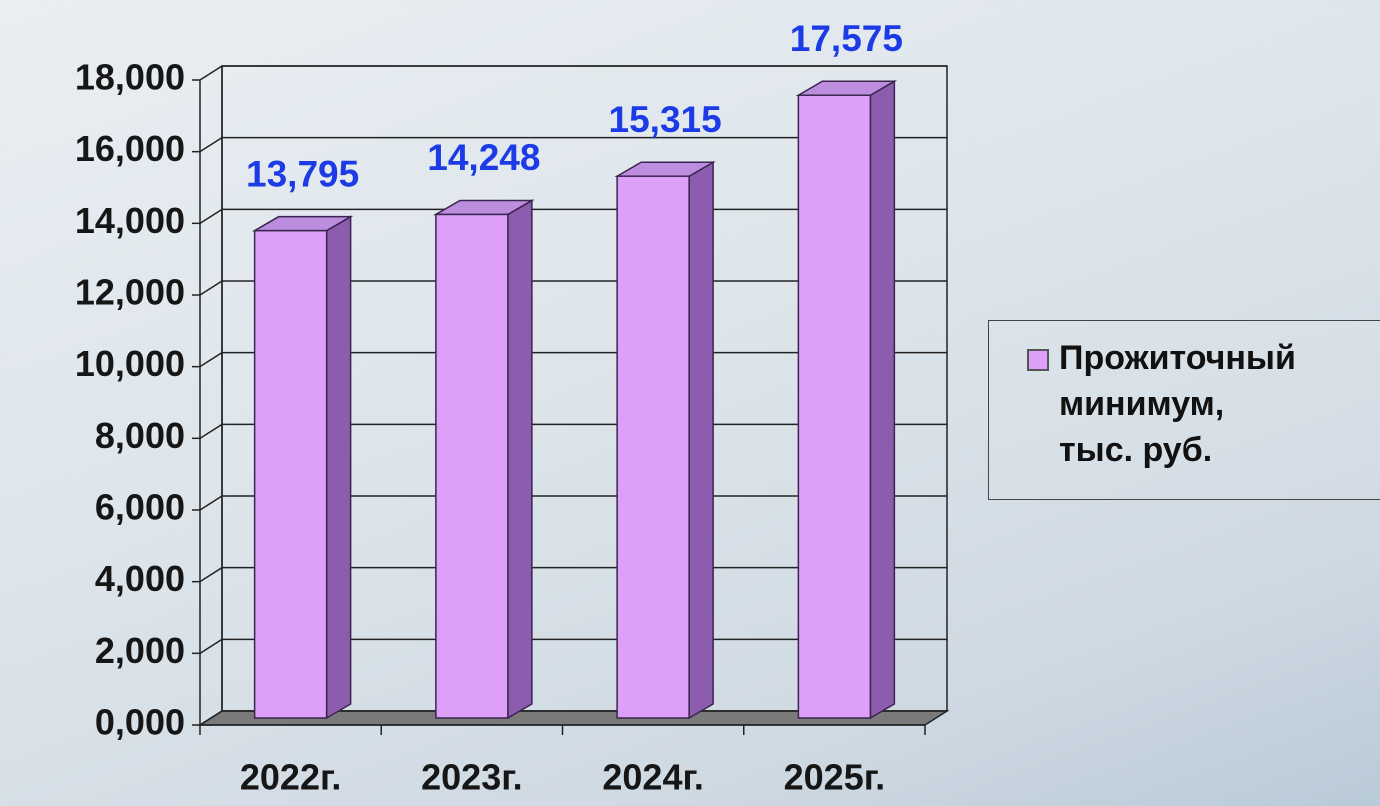  I want to click on x-tick-label: 2025г., so click(834, 777).